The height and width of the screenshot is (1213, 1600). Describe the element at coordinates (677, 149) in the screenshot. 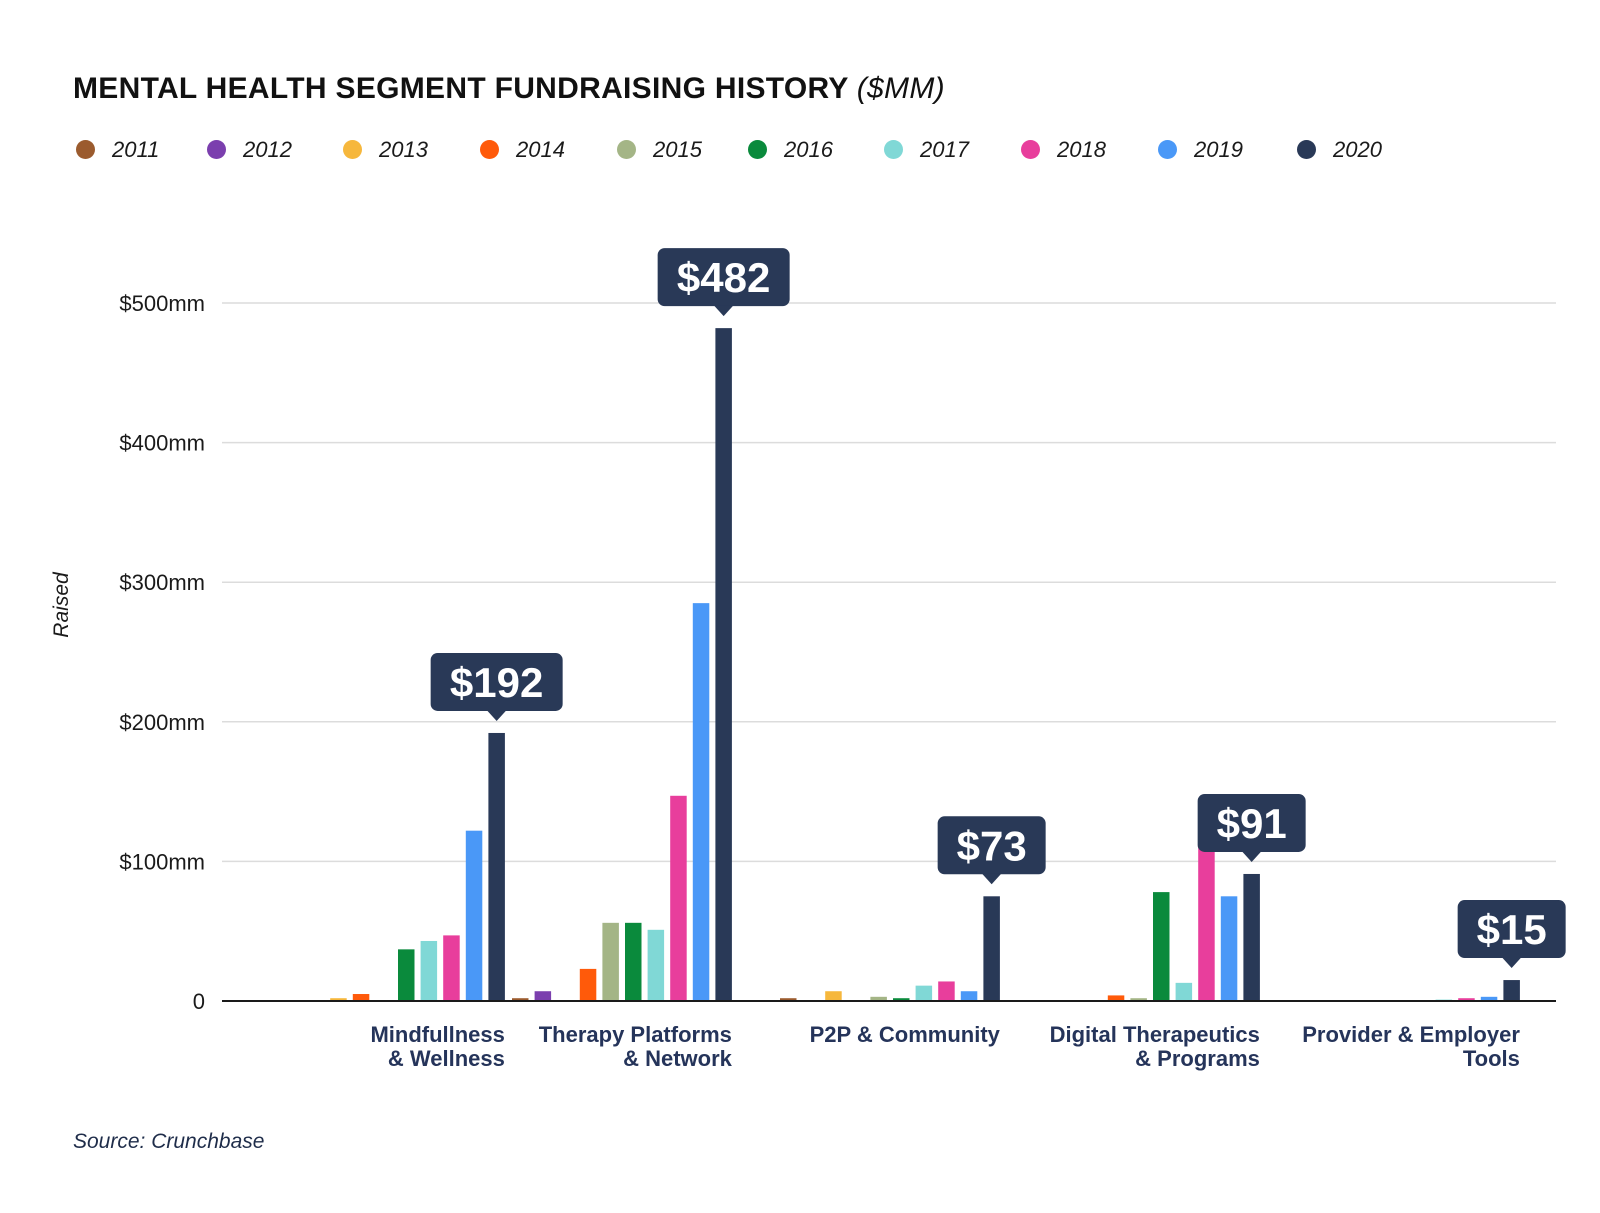

I see `legend-label: 2015` at that location.